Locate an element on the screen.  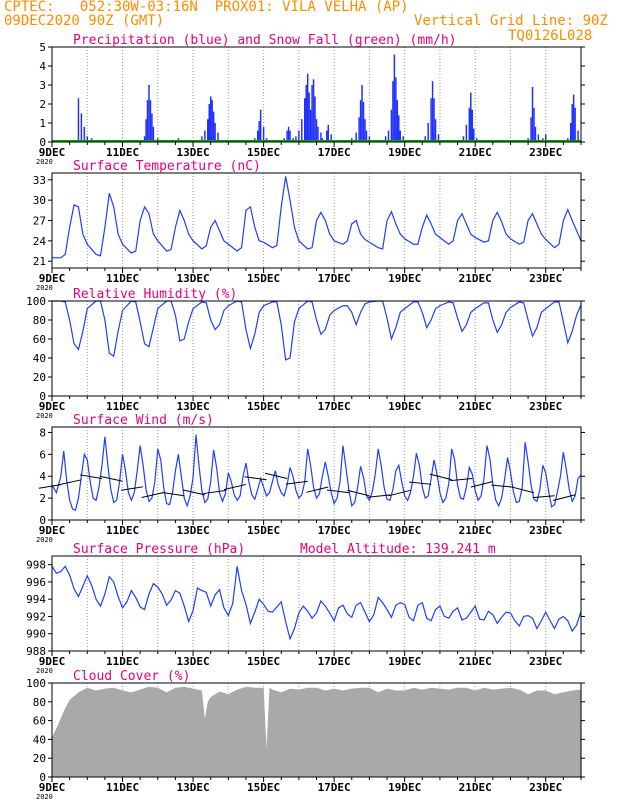
cloud-xtick-label: 15DEC is located at coordinates (263, 787).